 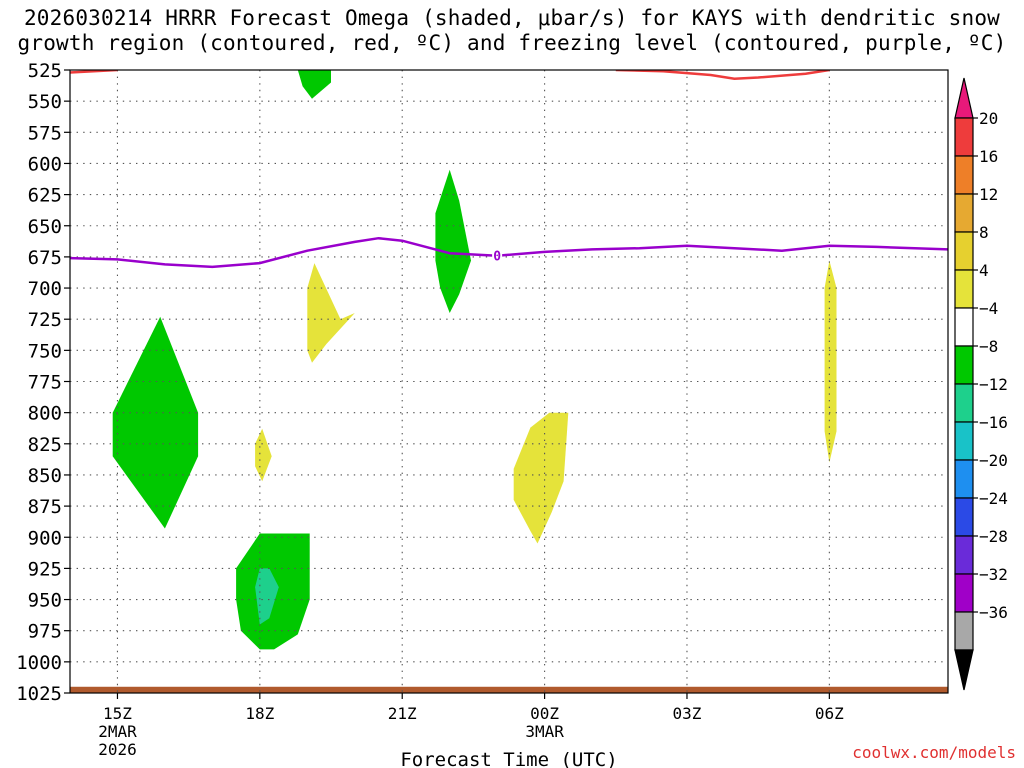 I want to click on colorbar-label-12: −32, so click(x=993, y=574).